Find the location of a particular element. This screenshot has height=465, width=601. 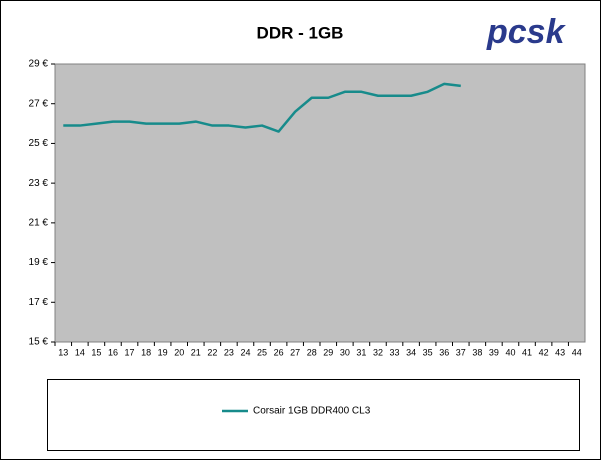

y-tick-label: 21 € is located at coordinates (39, 222).